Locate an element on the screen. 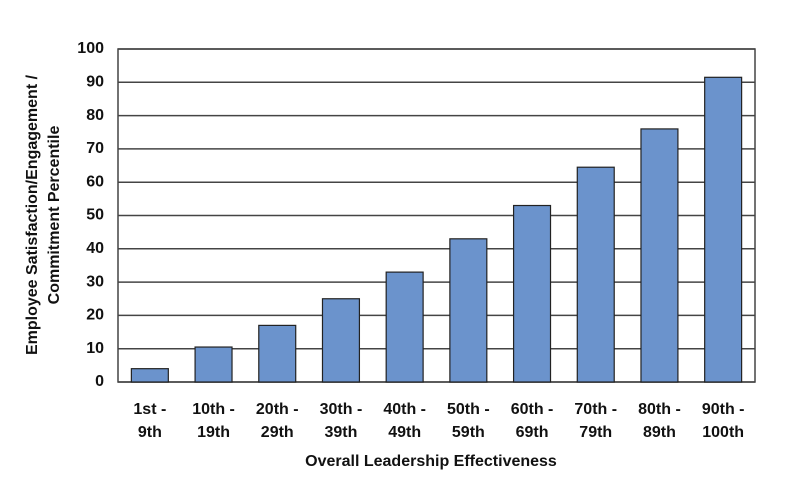 This screenshot has height=487, width=785. x-tick-label: 20th - is located at coordinates (277, 409).